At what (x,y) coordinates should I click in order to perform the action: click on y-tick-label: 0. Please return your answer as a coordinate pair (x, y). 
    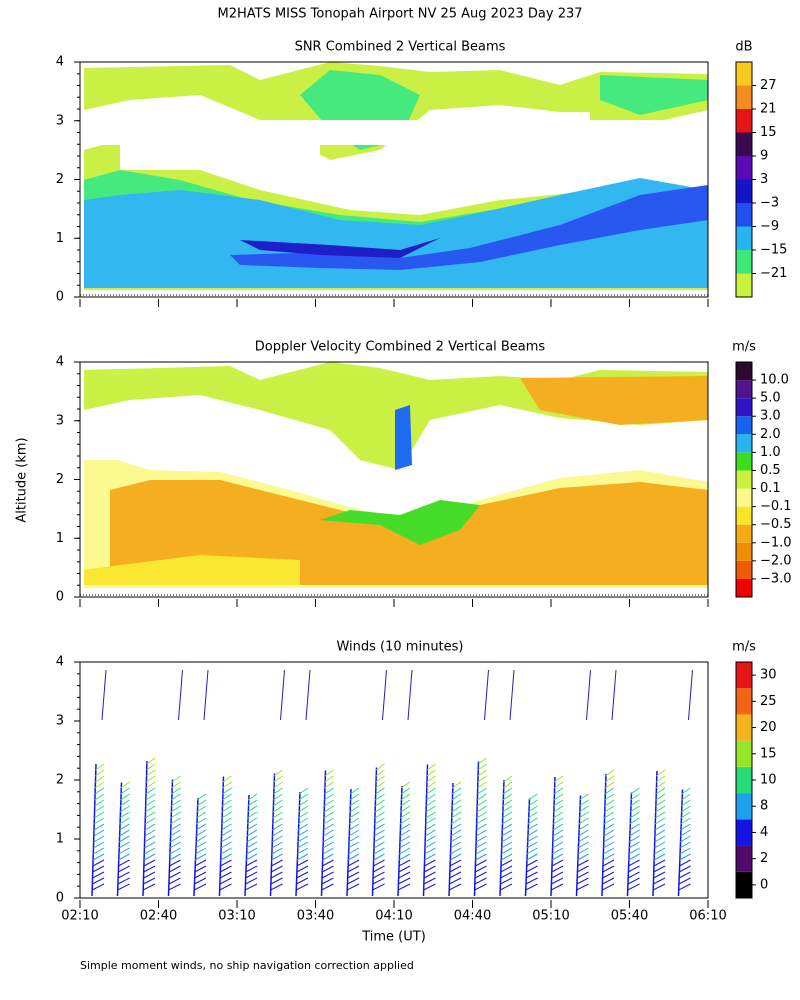
    Looking at the image, I should click on (60, 297).